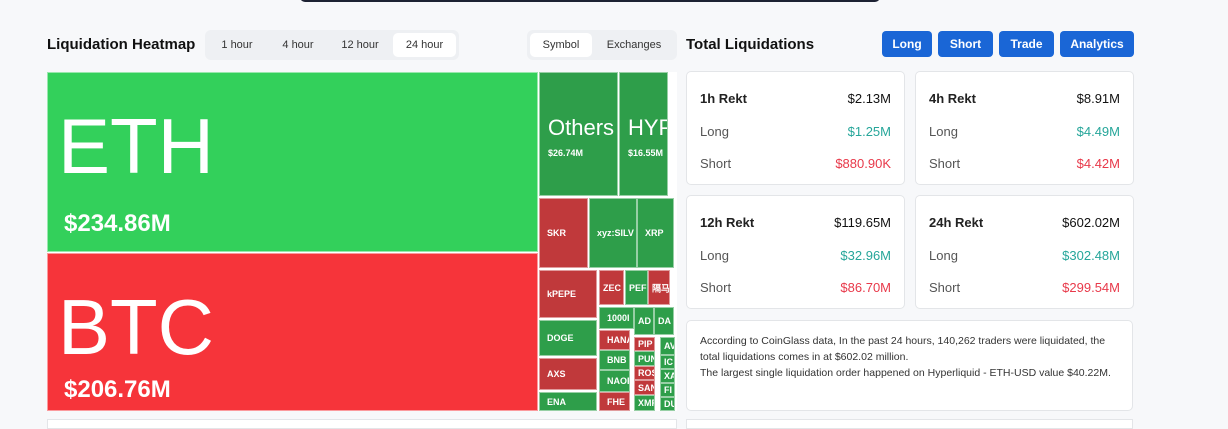 The width and height of the screenshot is (1228, 429). I want to click on treemap-cell: PUN, so click(644, 358).